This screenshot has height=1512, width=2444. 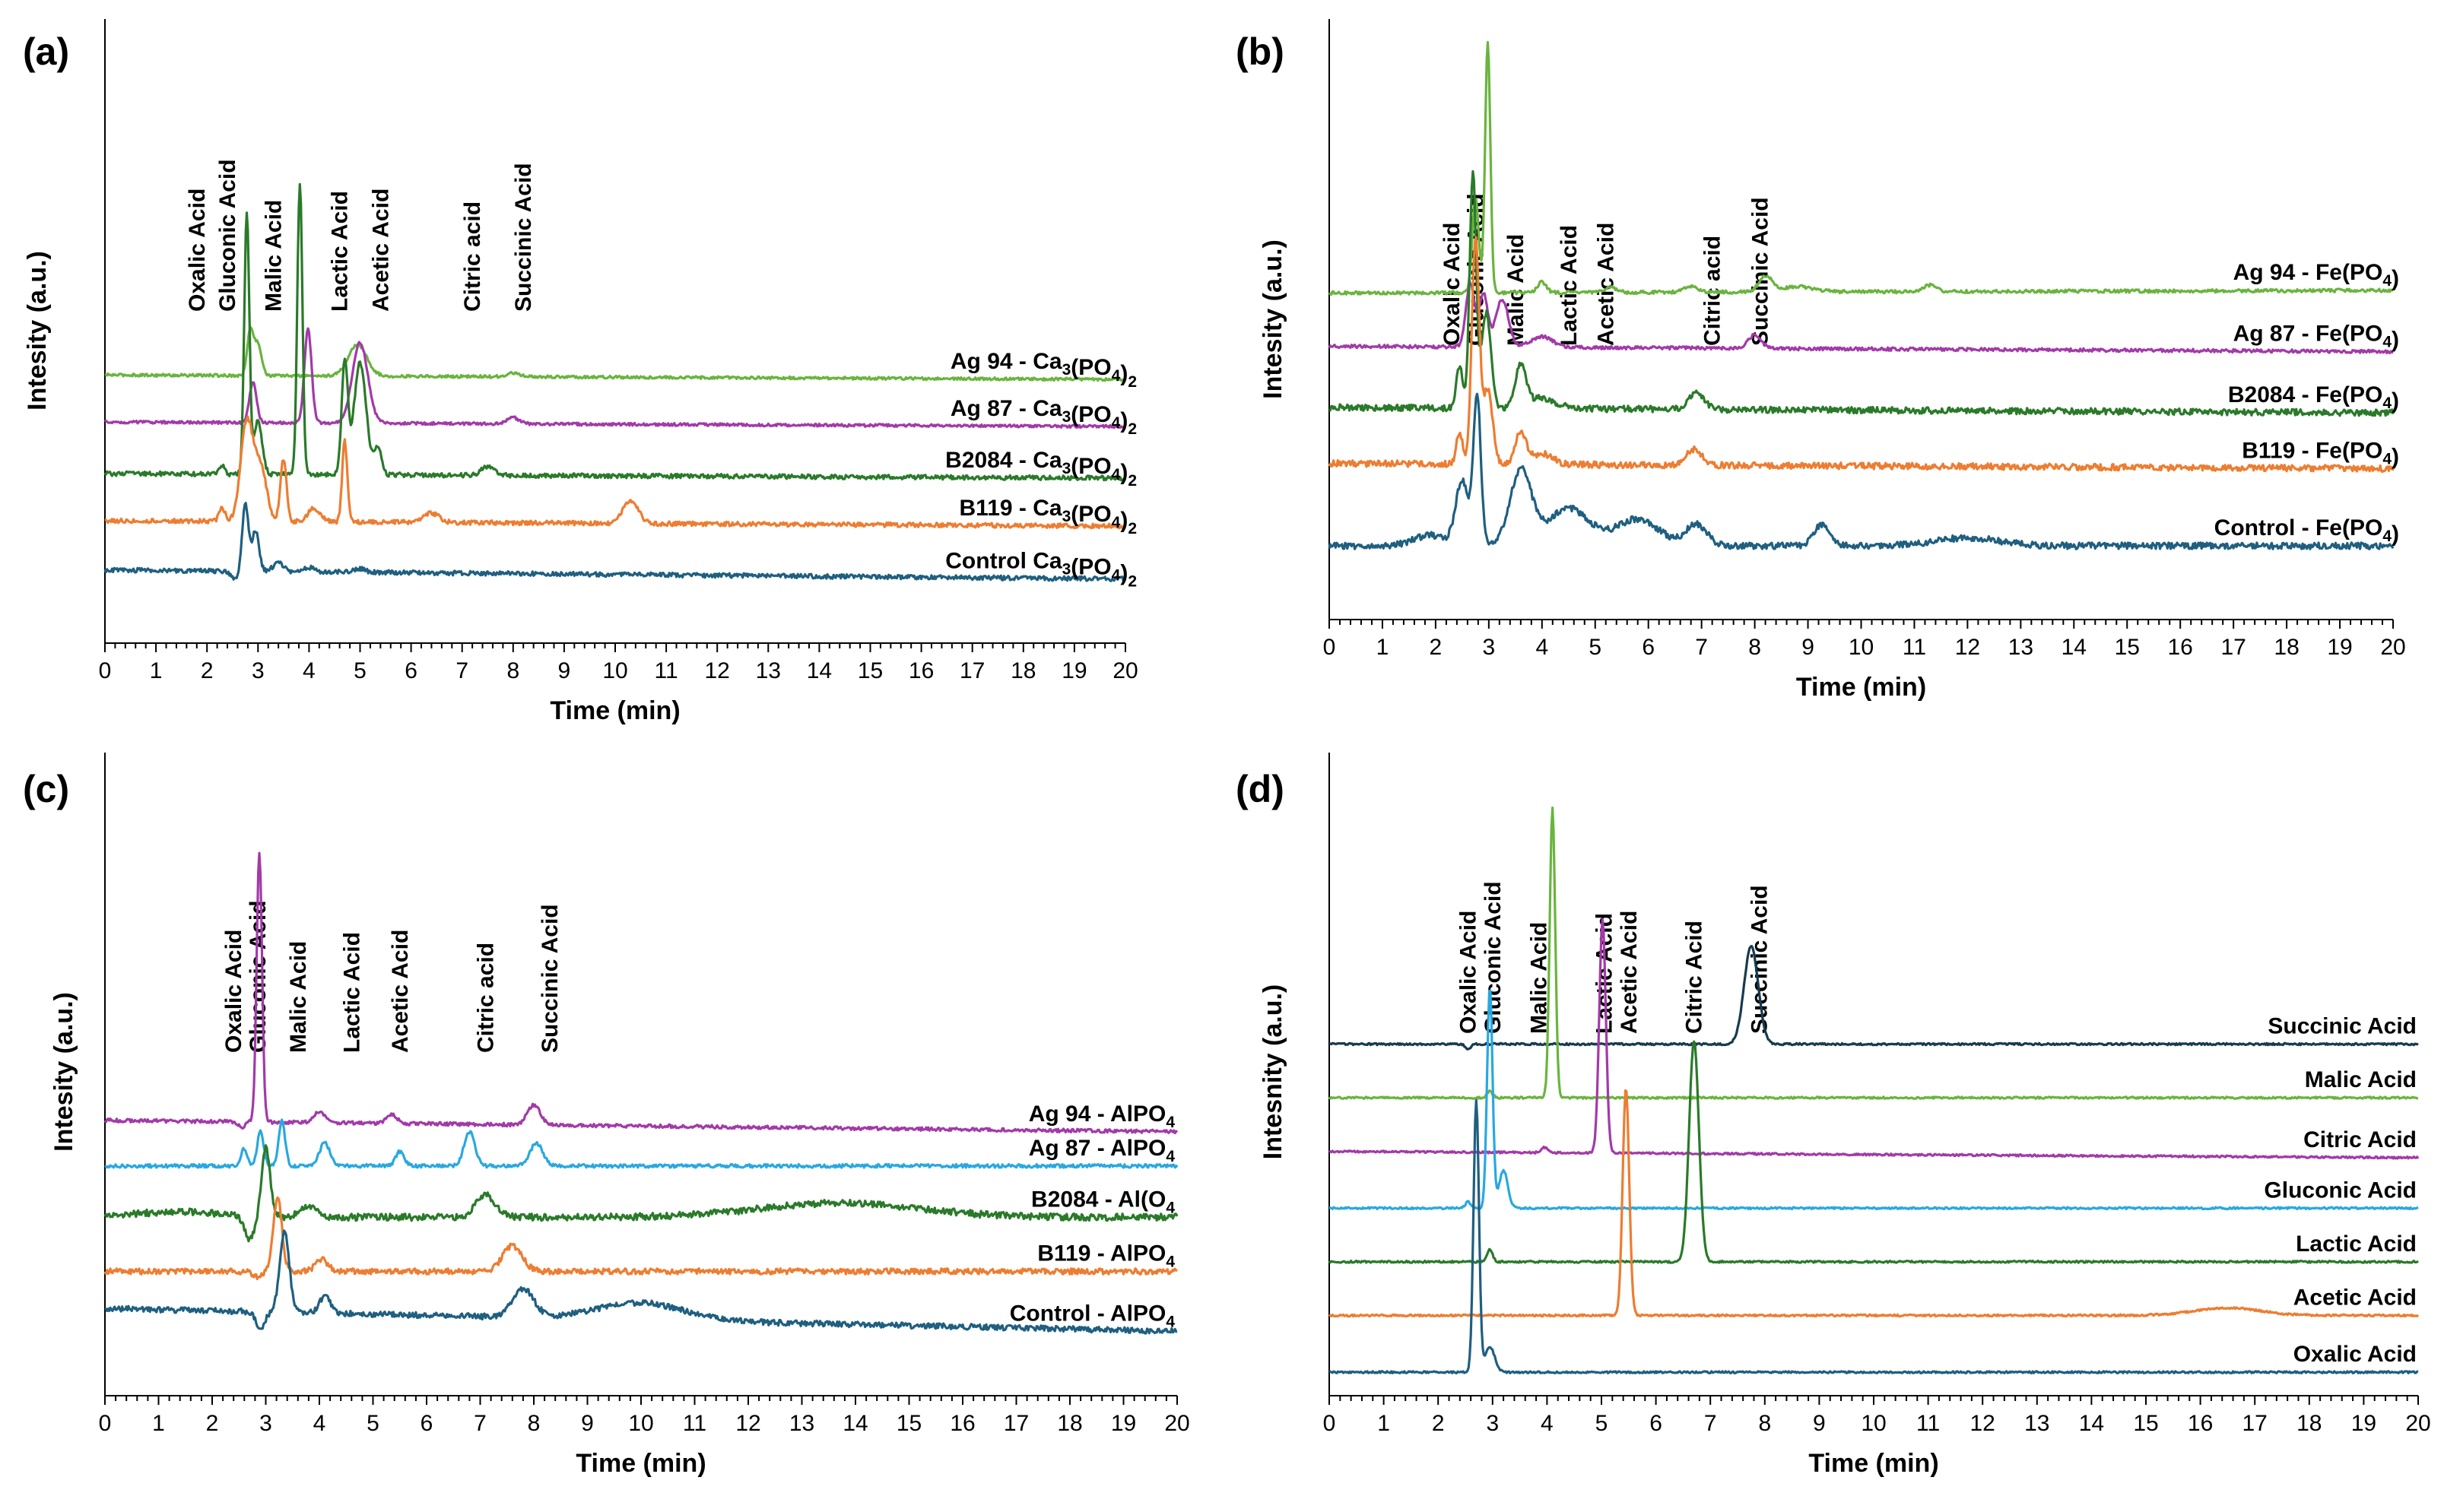 What do you see at coordinates (2342, 1026) in the screenshot?
I see `series-label: Succinic Acid` at bounding box center [2342, 1026].